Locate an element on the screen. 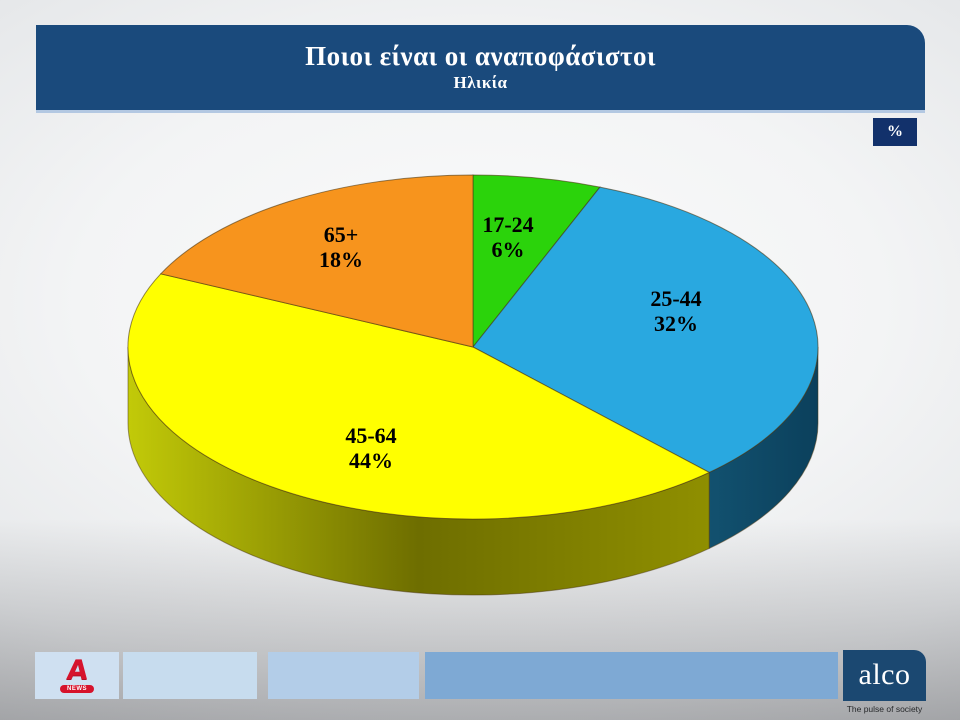 This screenshot has width=960, height=720. pie-slice-65+ is located at coordinates (316, 261).